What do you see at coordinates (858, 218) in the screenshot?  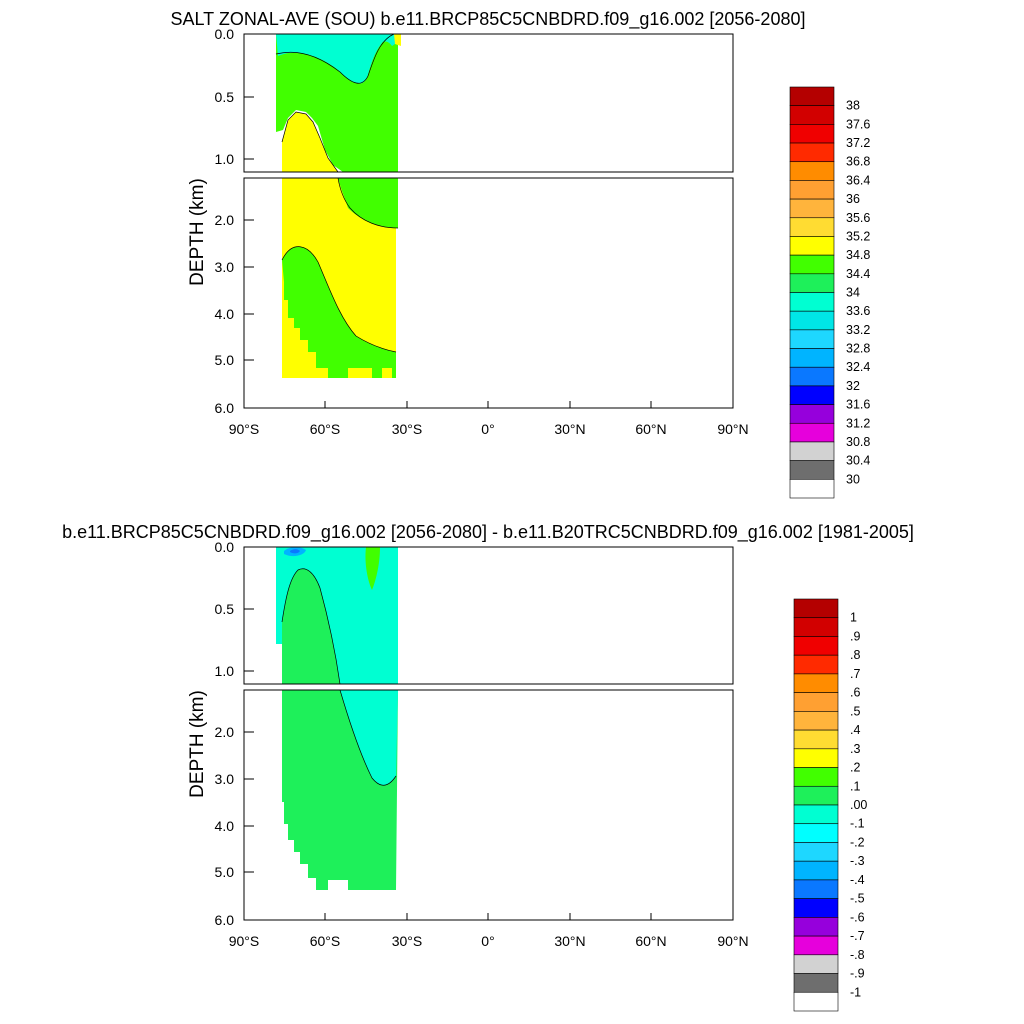 I see `colorbar-label: 35.6` at bounding box center [858, 218].